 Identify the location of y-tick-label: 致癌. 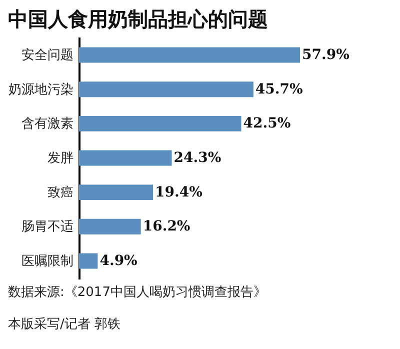
(61, 192).